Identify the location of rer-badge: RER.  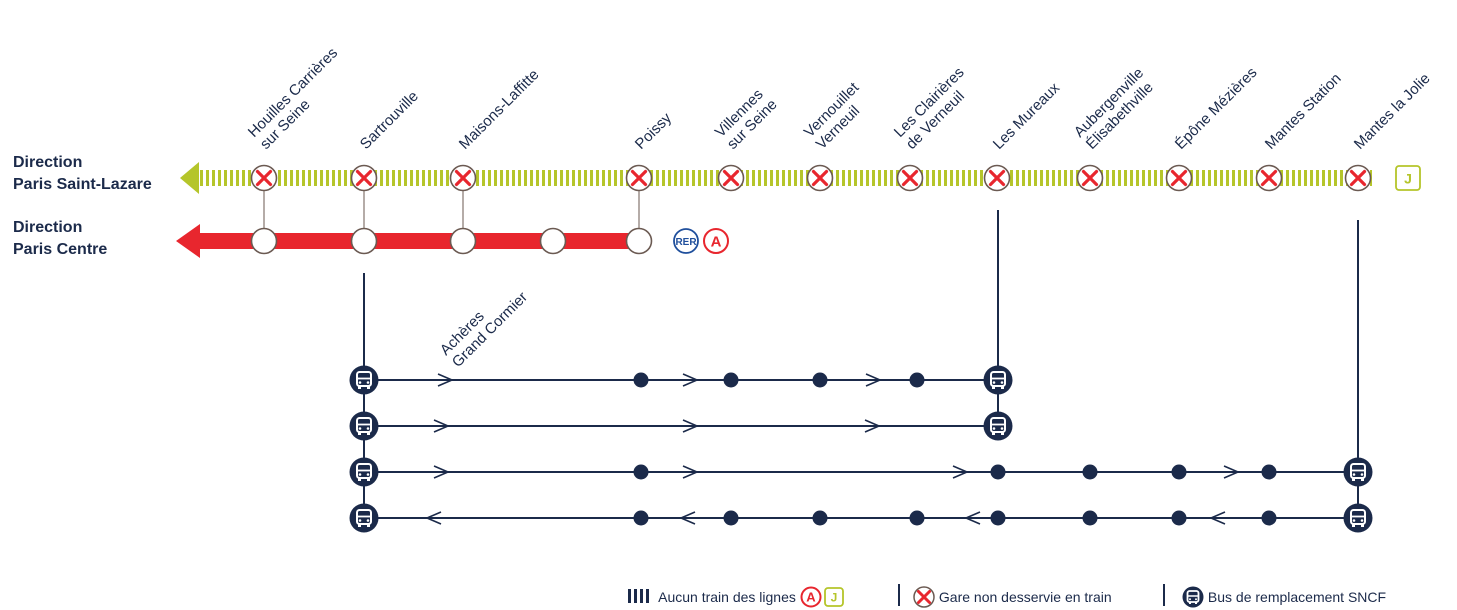
(686, 242).